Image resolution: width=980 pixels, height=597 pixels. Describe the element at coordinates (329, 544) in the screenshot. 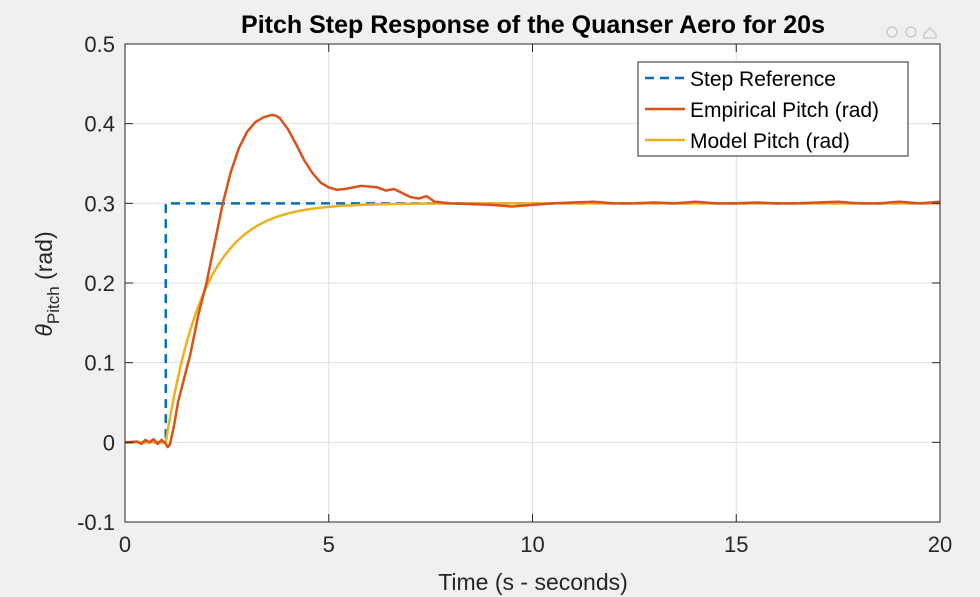

I see `x-tick-label: 5` at that location.